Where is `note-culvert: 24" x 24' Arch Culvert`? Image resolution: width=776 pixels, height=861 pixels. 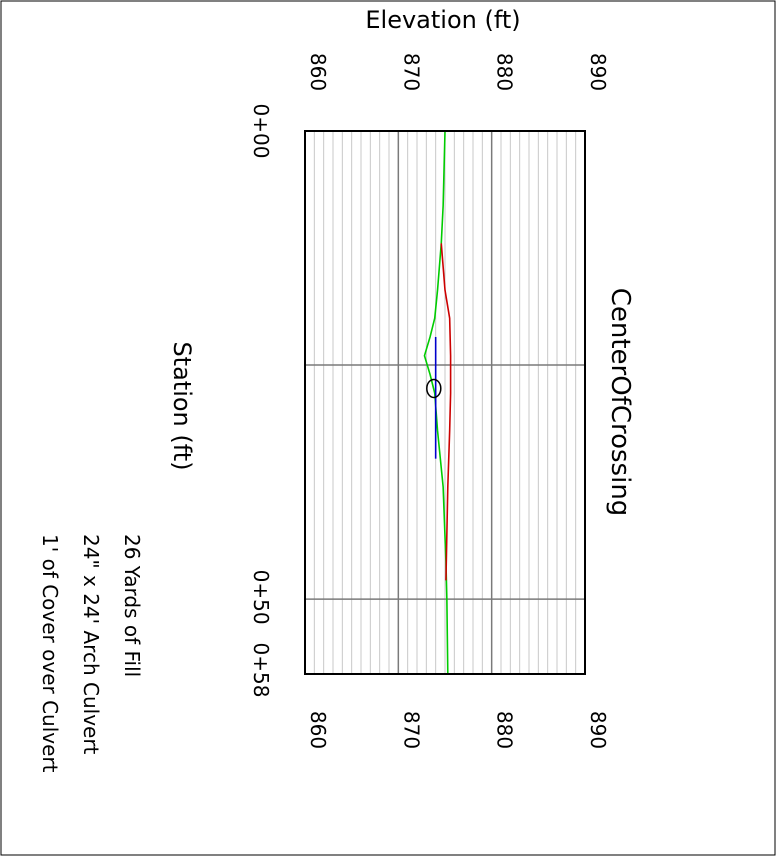 note-culvert: 24" x 24' Arch Culvert is located at coordinates (91, 644).